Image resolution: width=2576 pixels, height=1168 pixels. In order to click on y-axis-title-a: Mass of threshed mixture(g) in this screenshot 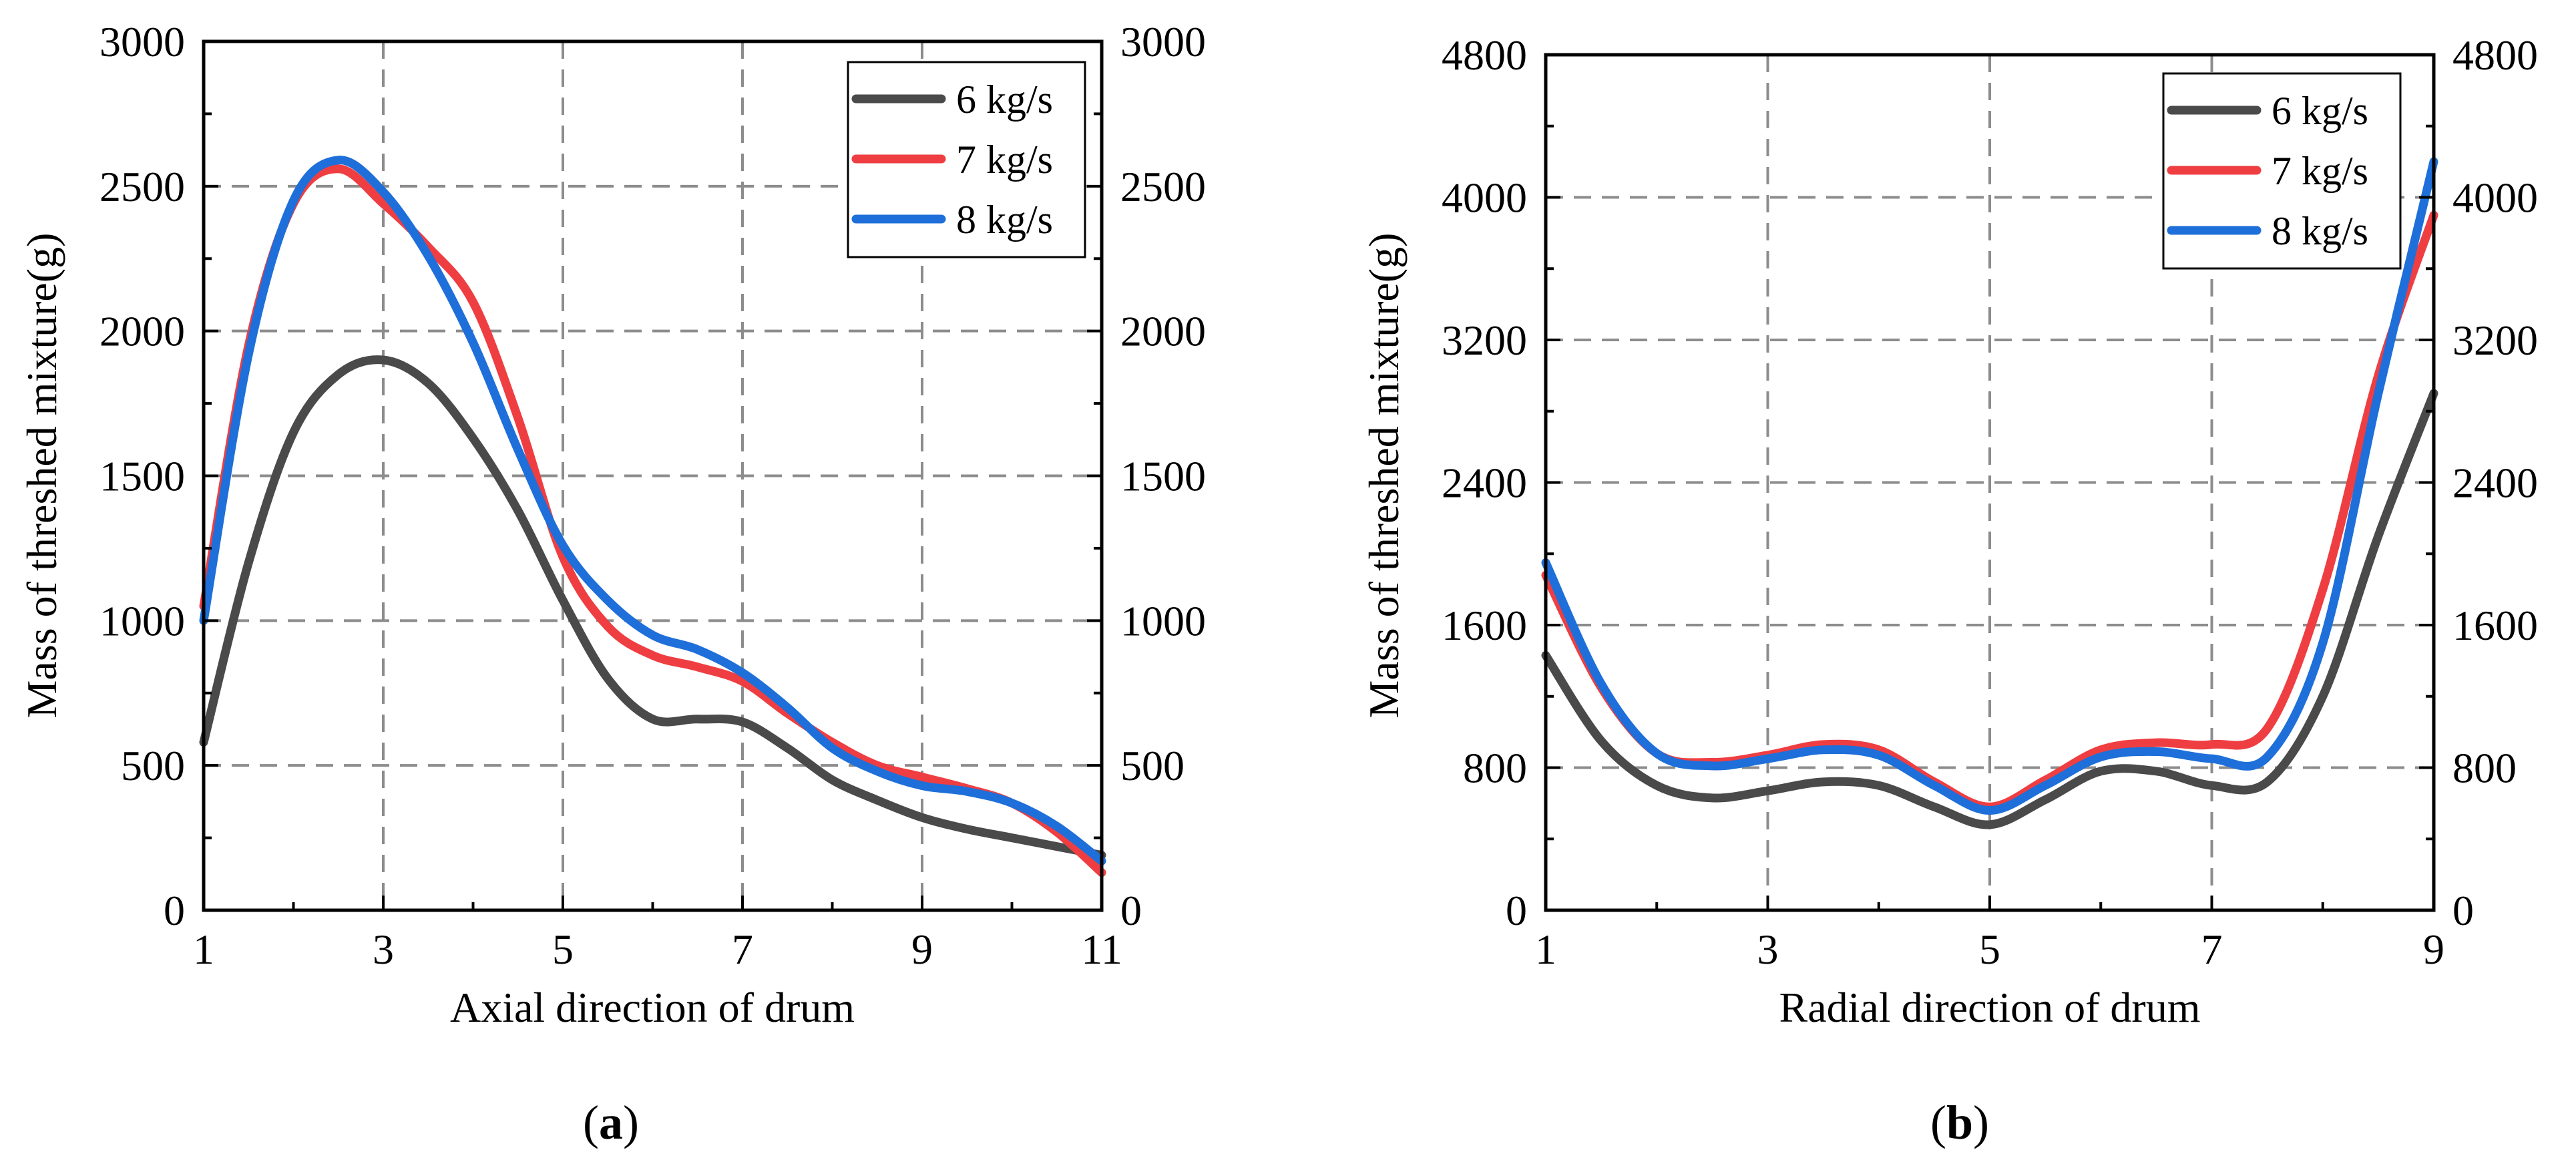, I will do `click(41, 476)`.